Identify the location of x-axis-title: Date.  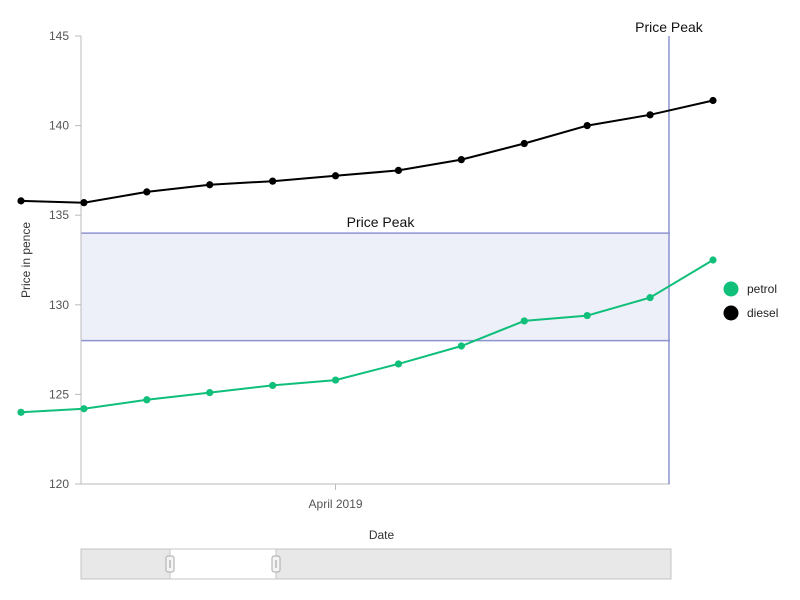
(382, 535).